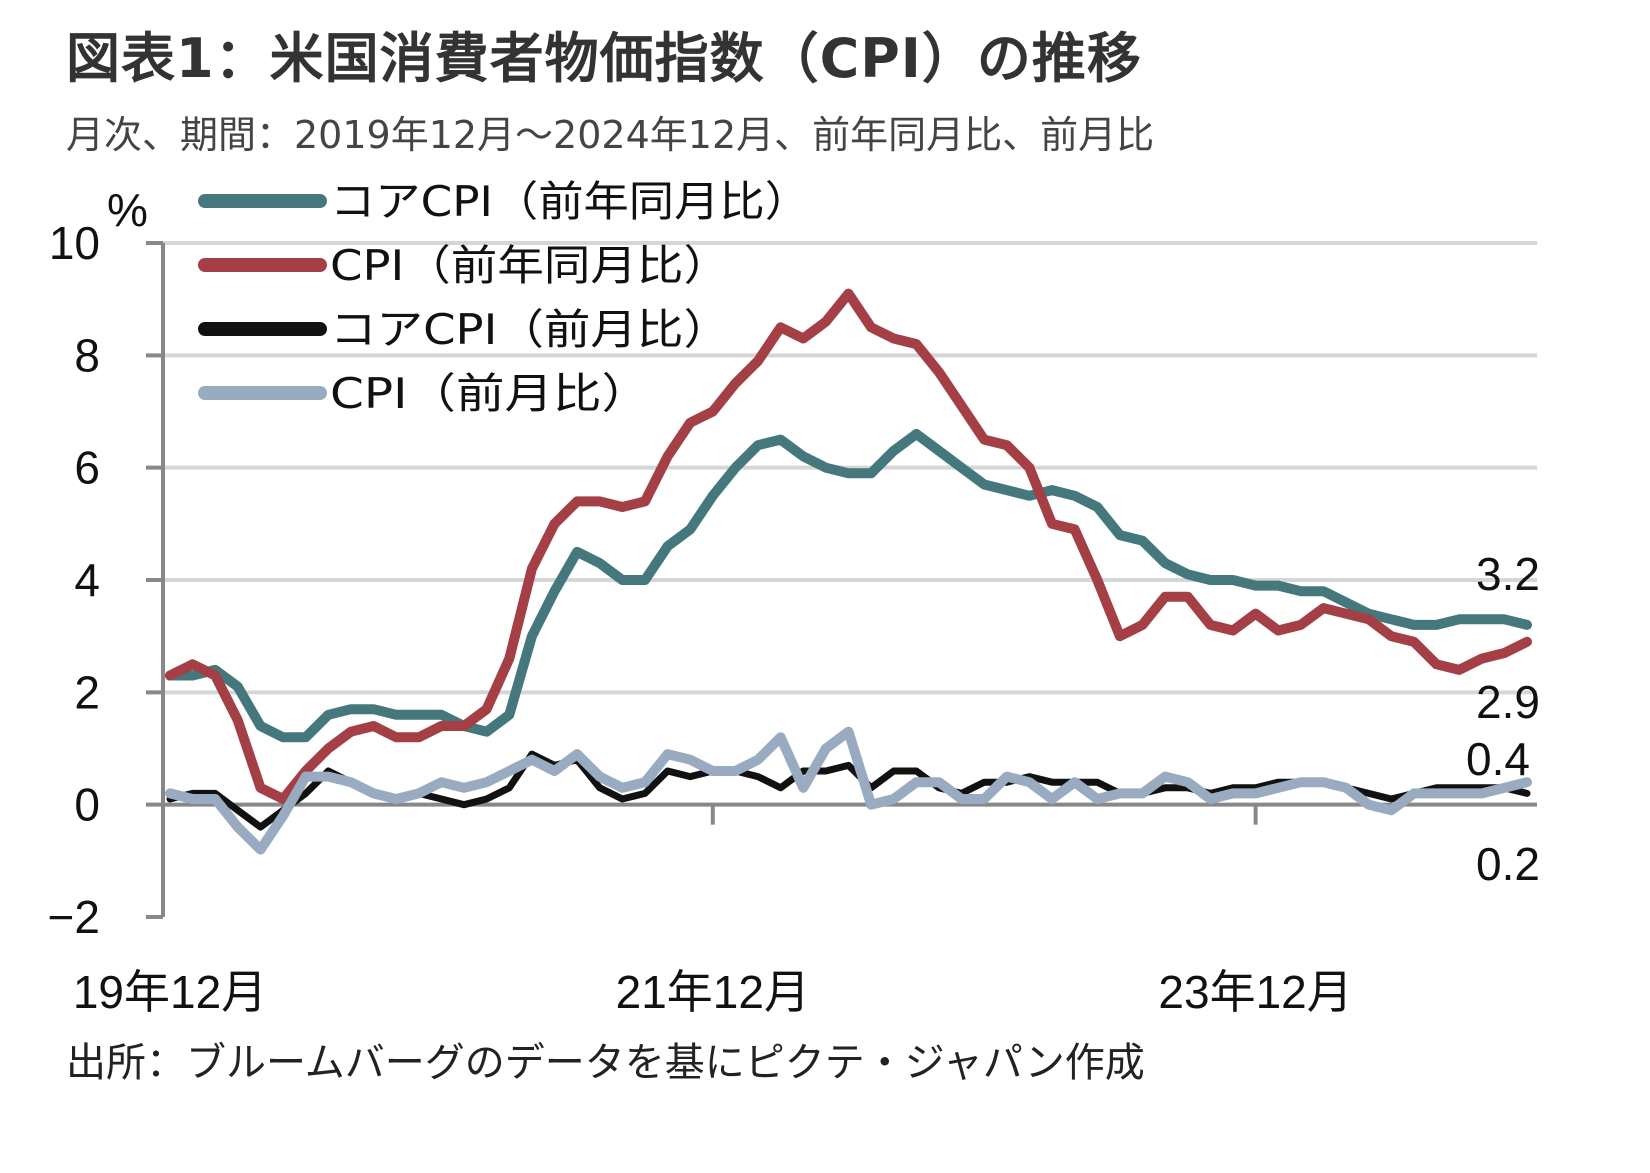  What do you see at coordinates (604, 58) in the screenshot?
I see `chart-title: 図表1：米国消費者物価指数（CPI）の推移` at bounding box center [604, 58].